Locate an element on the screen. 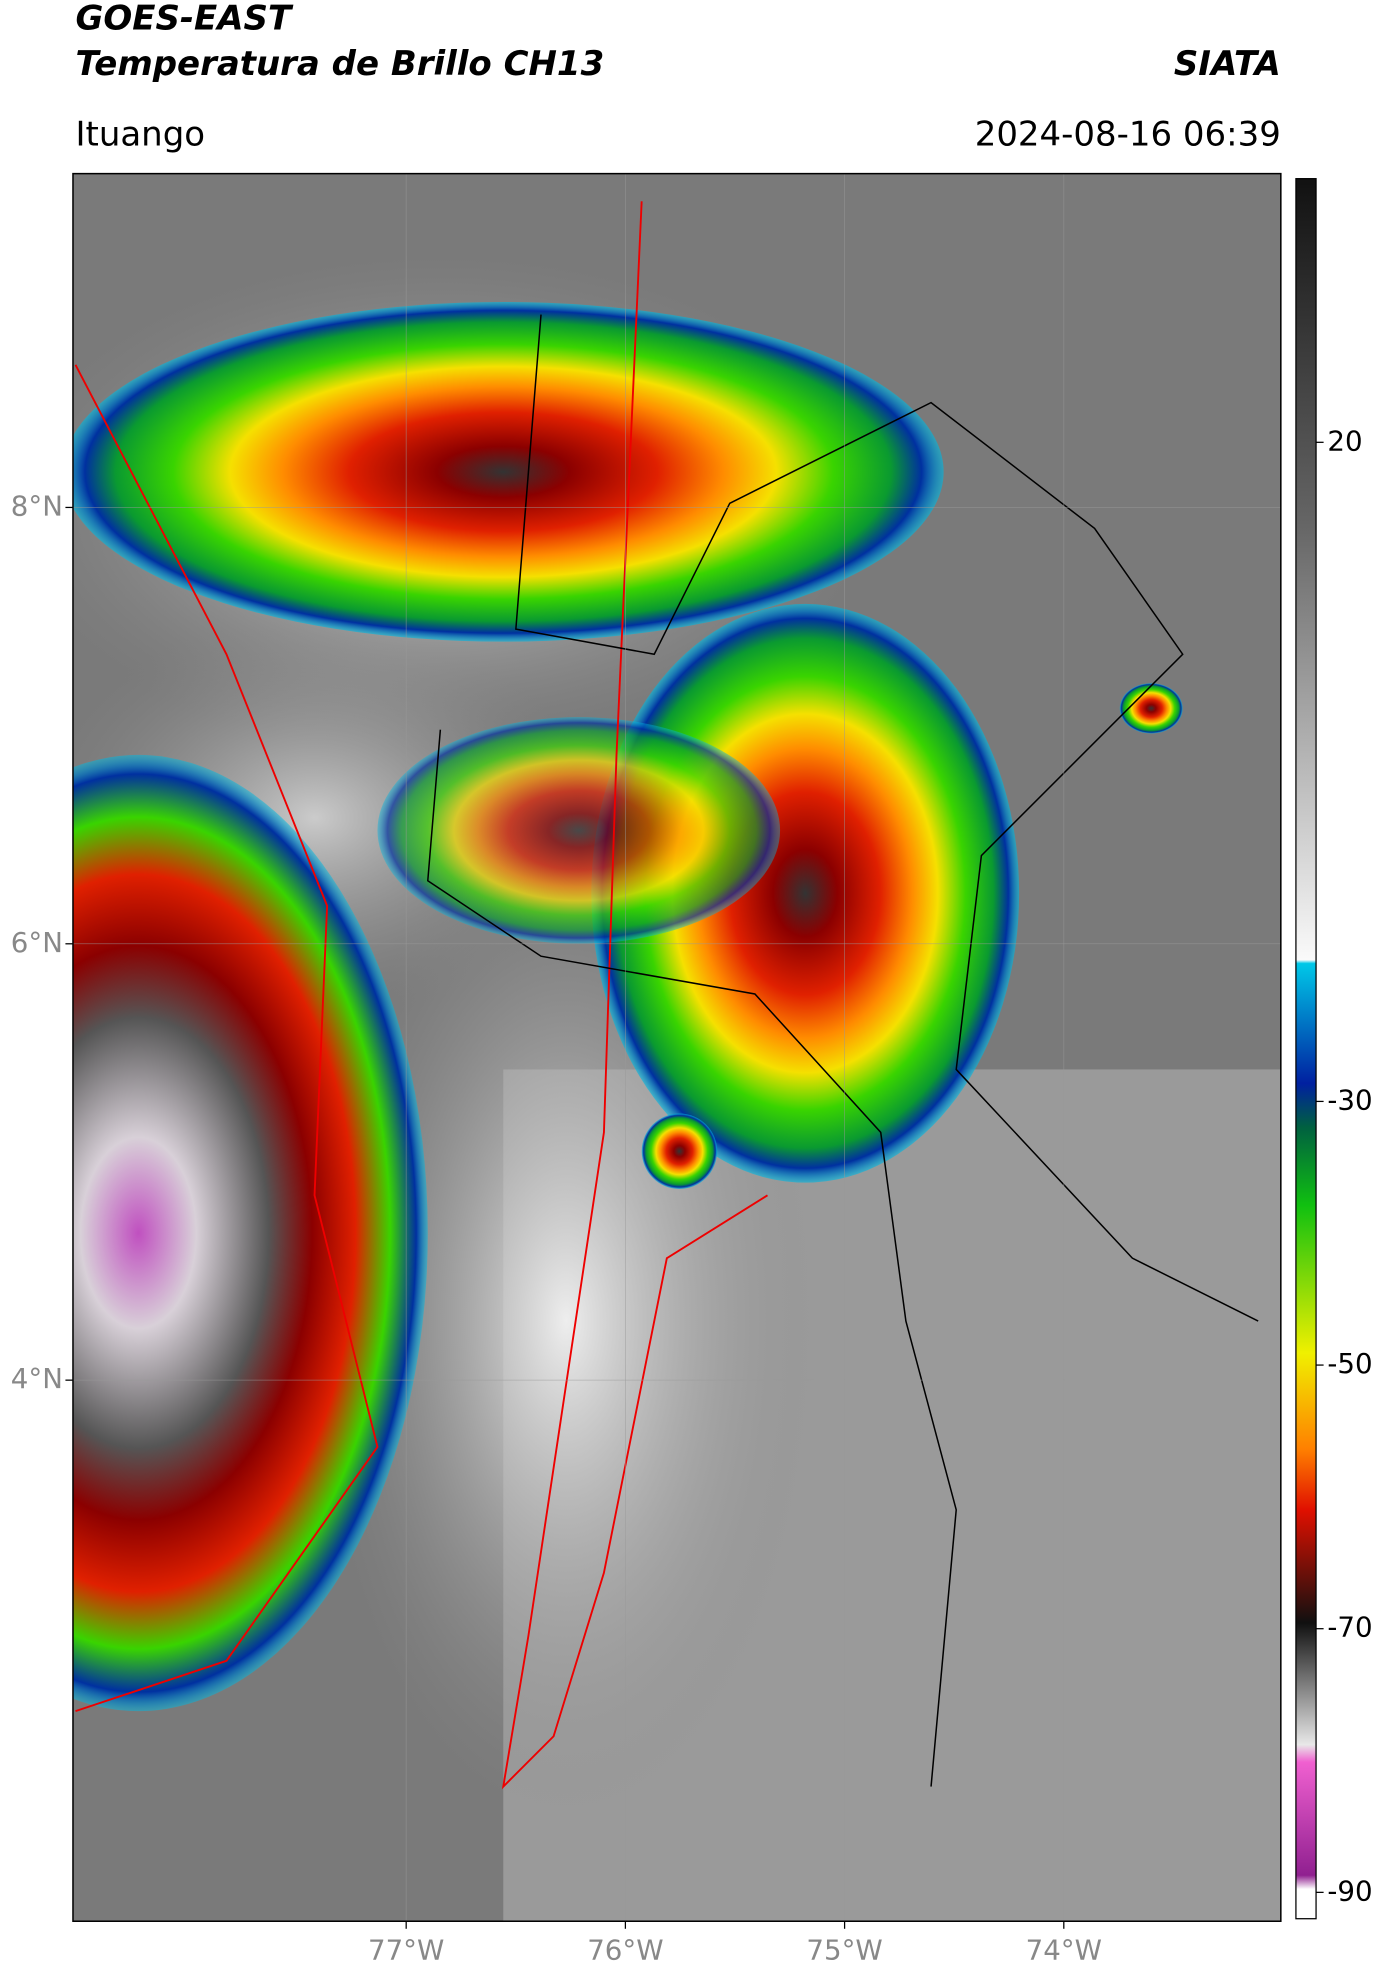 The height and width of the screenshot is (1981, 1384). title: GOES-EAST is located at coordinates (184, 19).